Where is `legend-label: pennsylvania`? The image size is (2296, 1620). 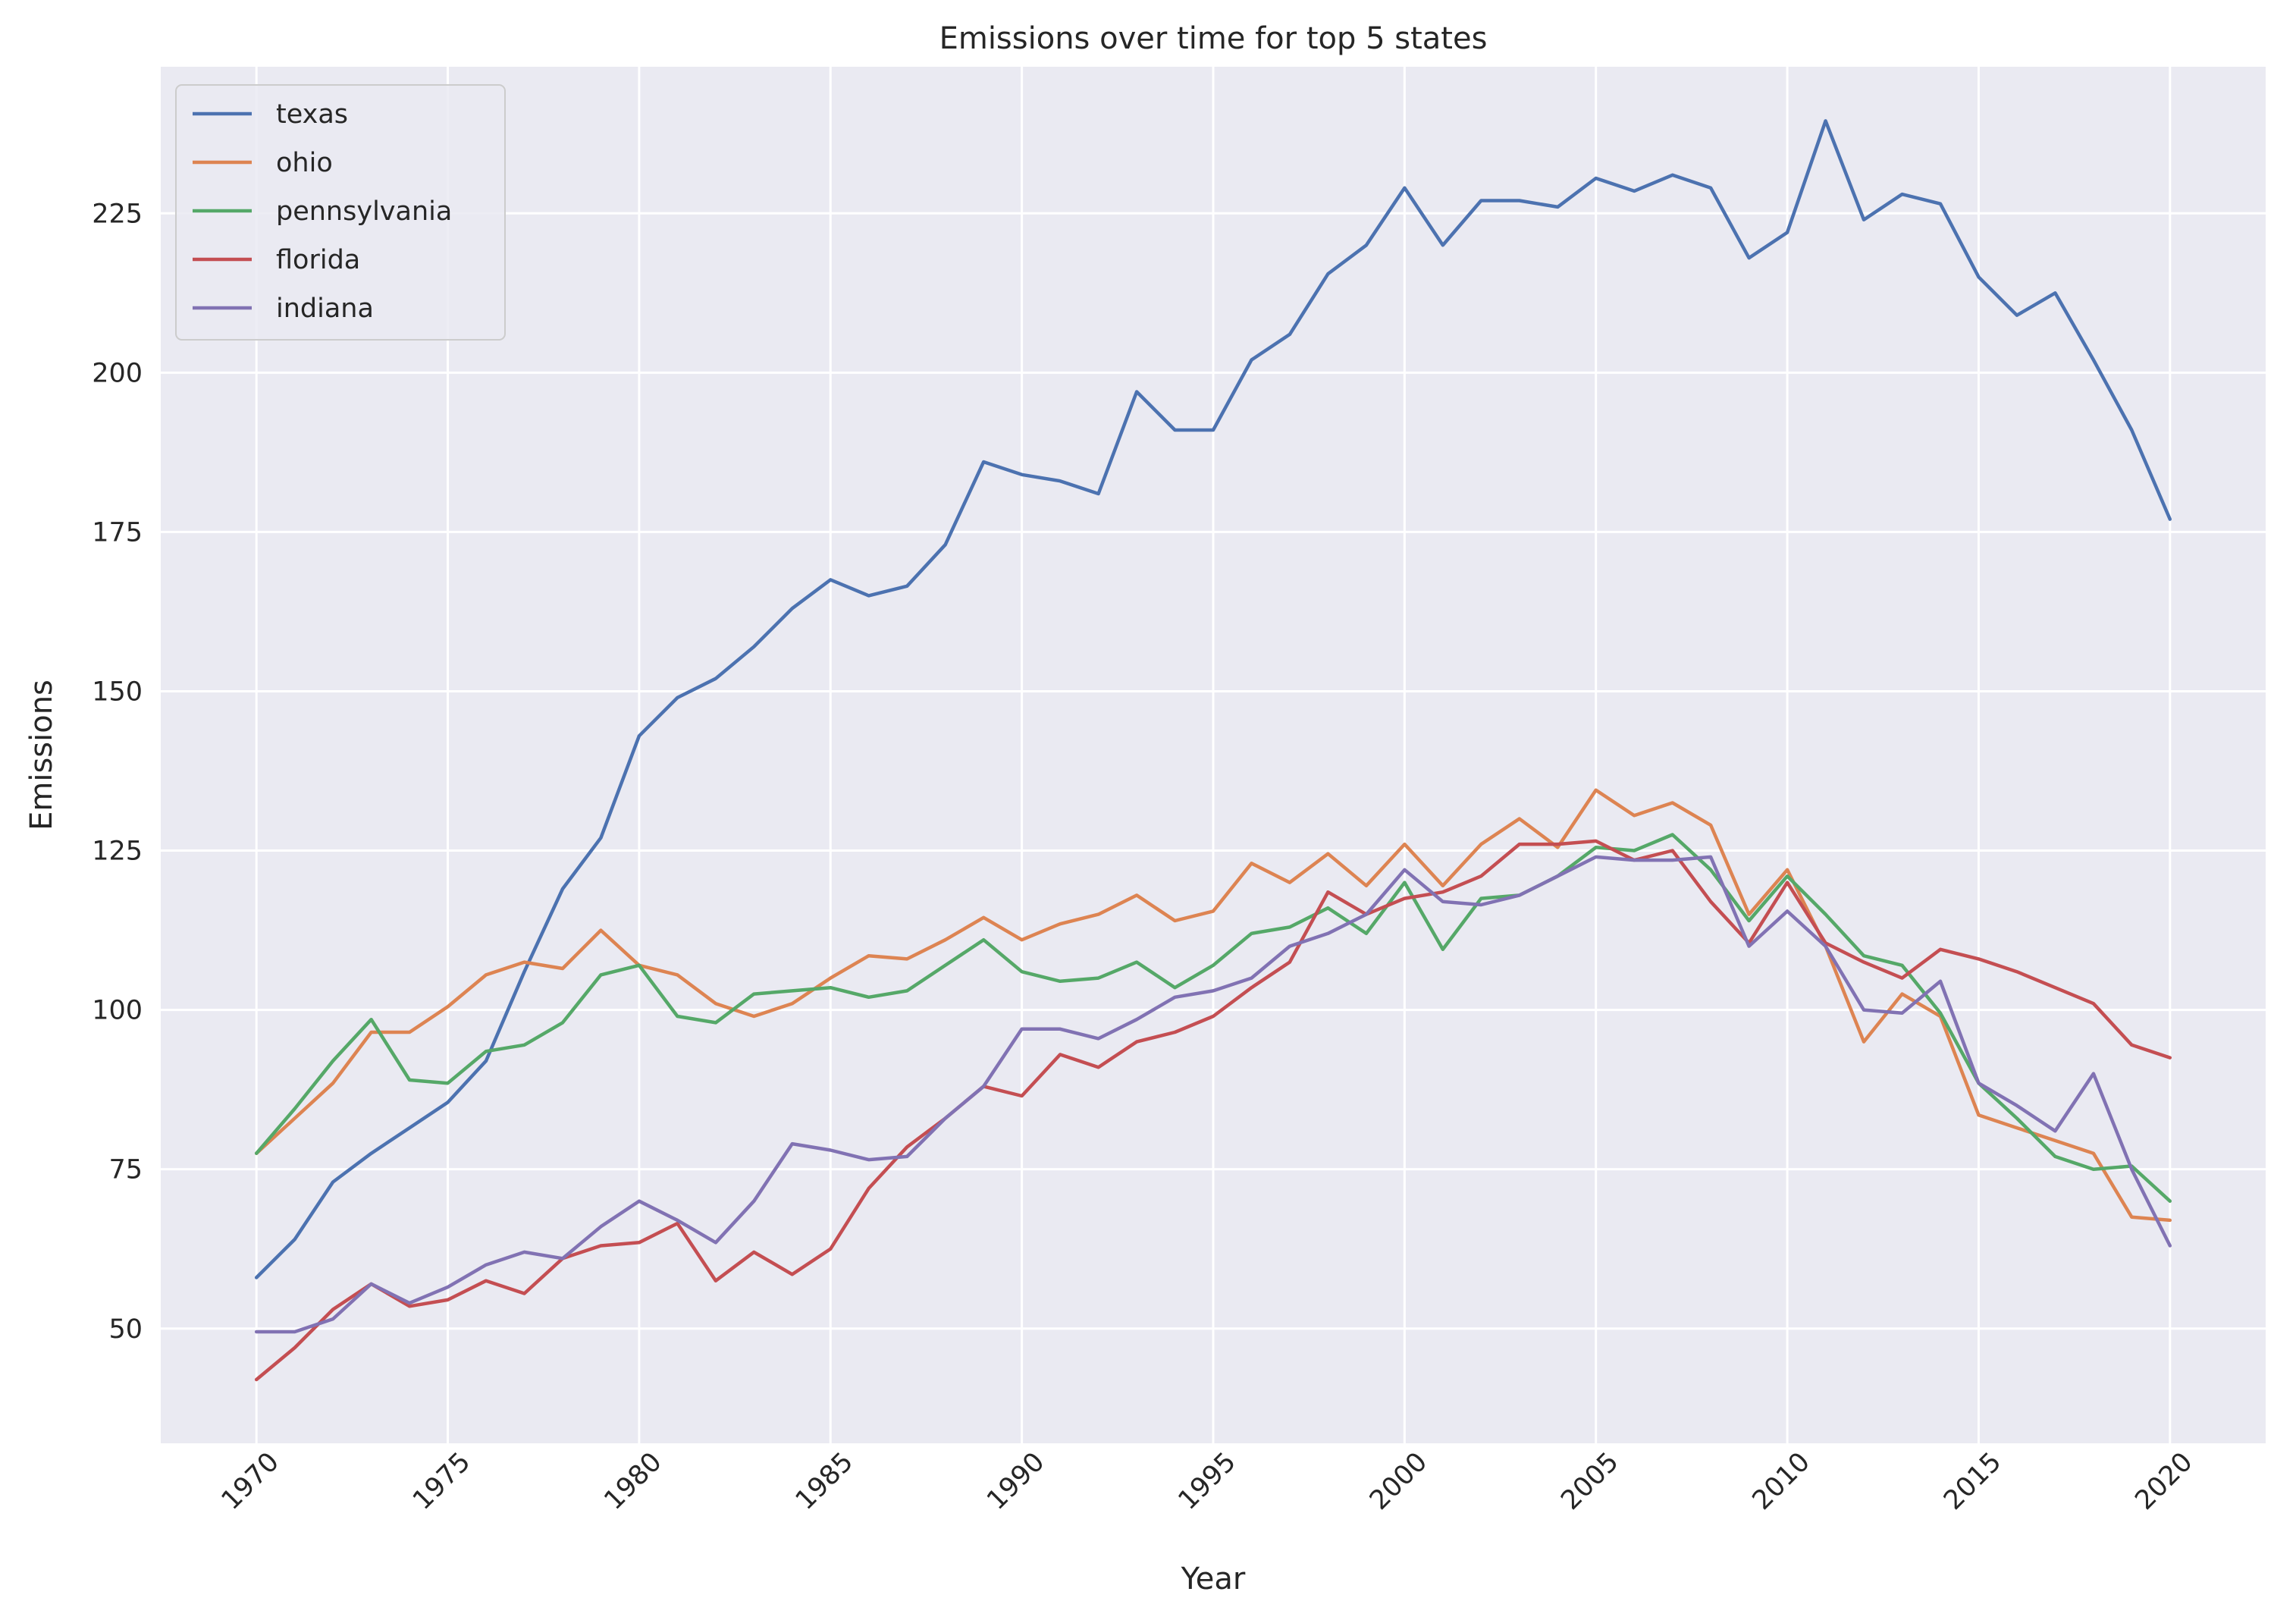
legend-label: pennsylvania is located at coordinates (364, 211).